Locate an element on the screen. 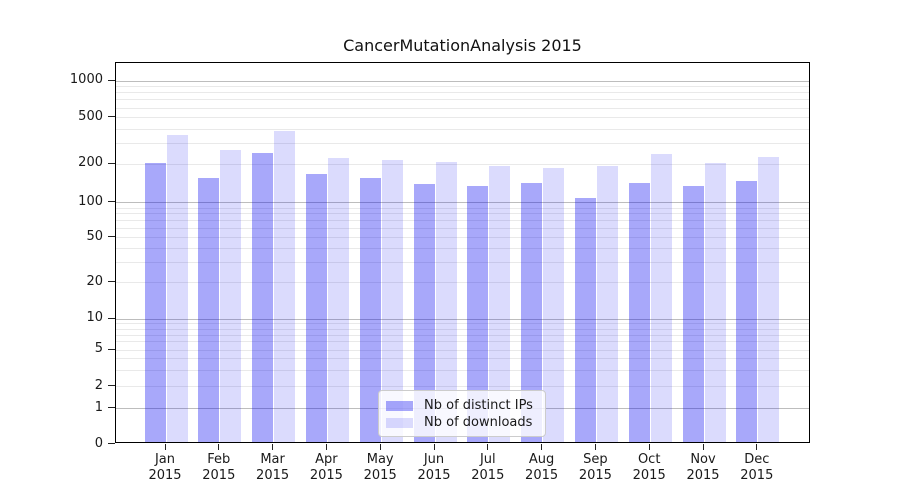 The height and width of the screenshot is (500, 900). bar-downloads-jun is located at coordinates (446, 302).